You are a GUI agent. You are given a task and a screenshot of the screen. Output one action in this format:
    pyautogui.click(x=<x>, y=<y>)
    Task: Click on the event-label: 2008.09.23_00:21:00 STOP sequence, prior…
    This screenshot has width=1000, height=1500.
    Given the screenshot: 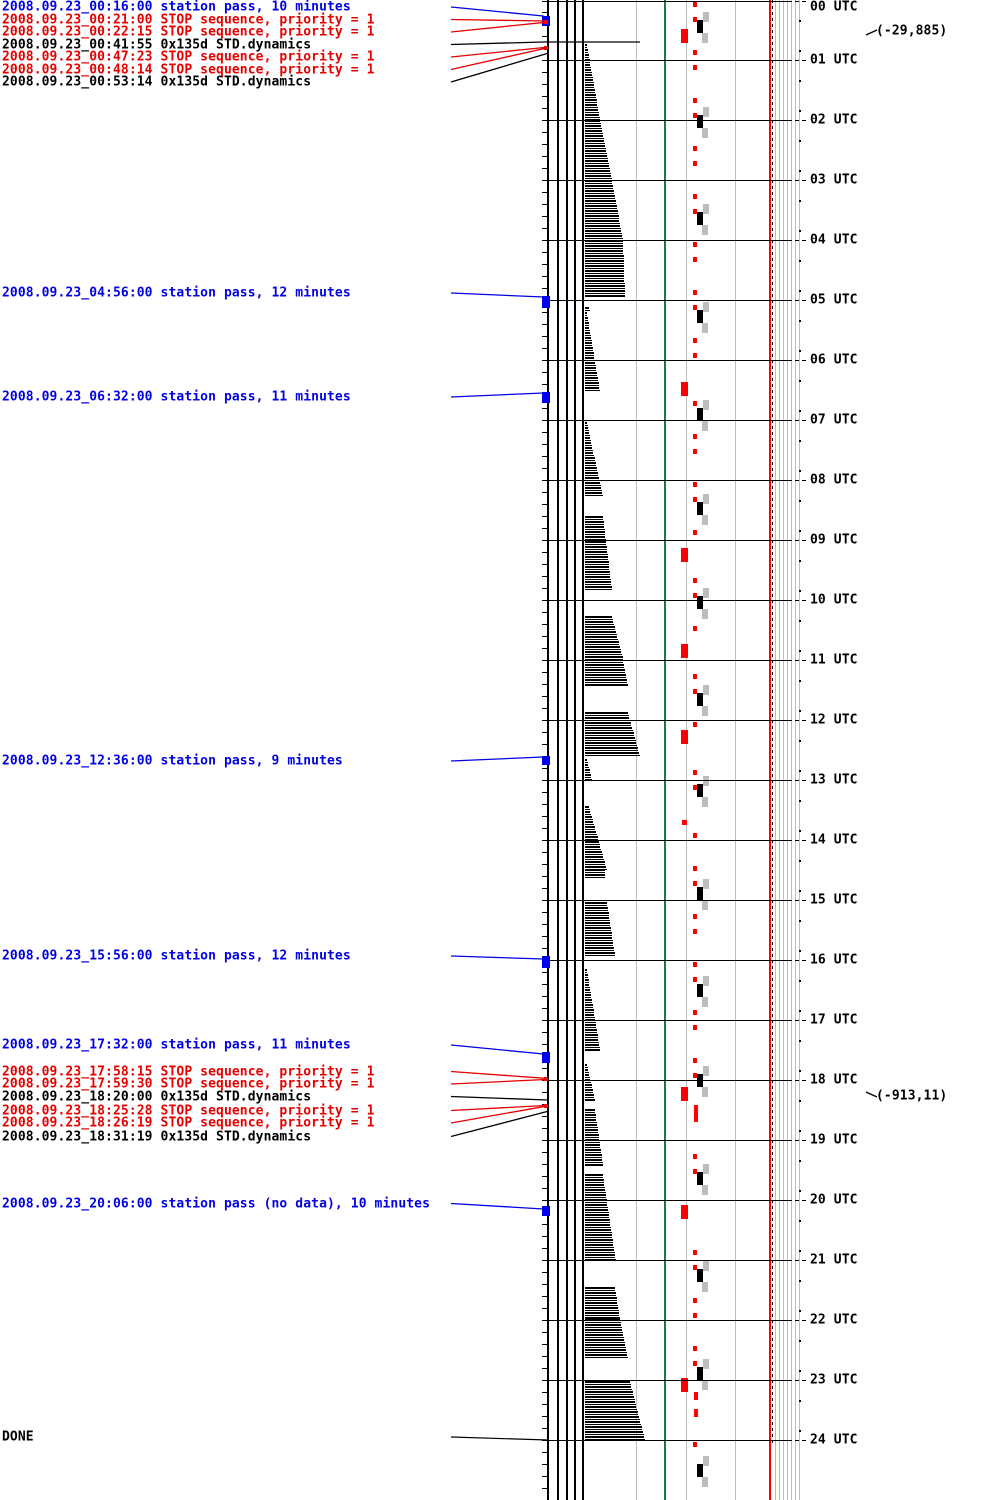 What is the action you would take?
    pyautogui.click(x=188, y=19)
    